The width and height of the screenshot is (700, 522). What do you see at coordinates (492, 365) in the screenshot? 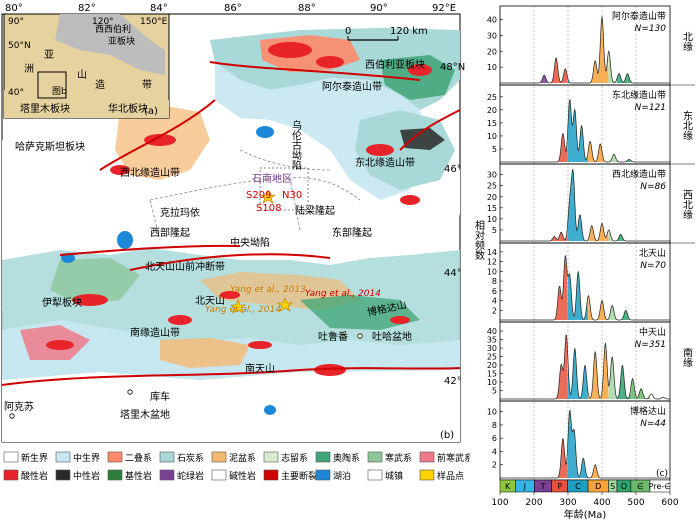
I see `panel-4-yticklabel-3: 20` at bounding box center [492, 365].